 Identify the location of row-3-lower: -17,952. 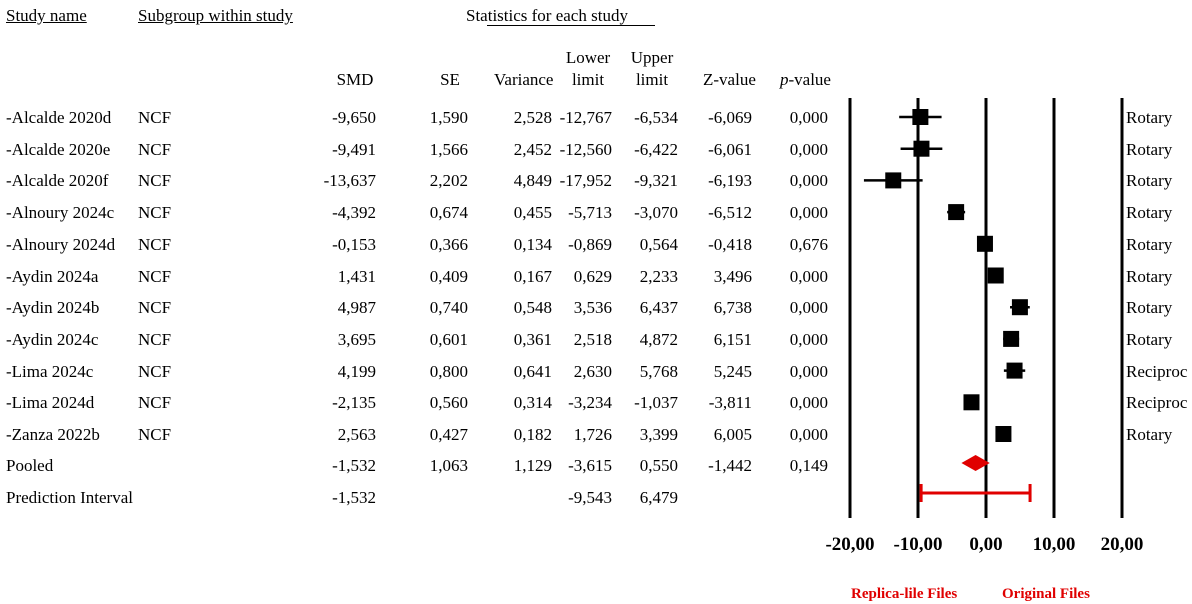
(585, 181).